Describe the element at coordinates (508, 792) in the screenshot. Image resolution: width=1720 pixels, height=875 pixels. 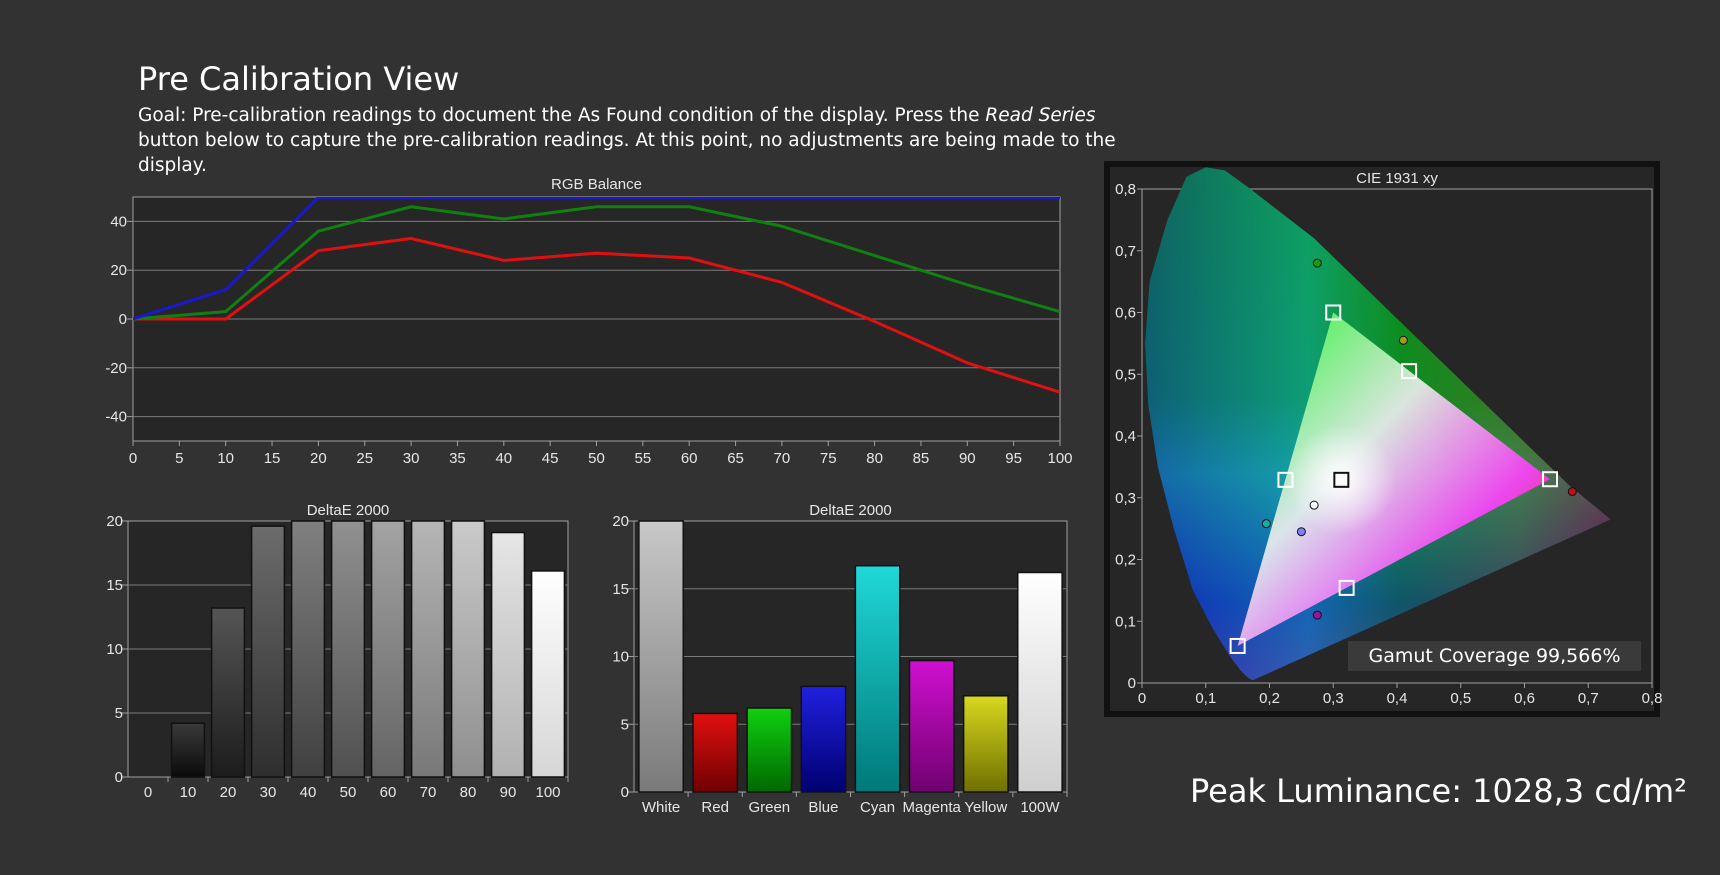
I see `grey-xtick-label: 90` at that location.